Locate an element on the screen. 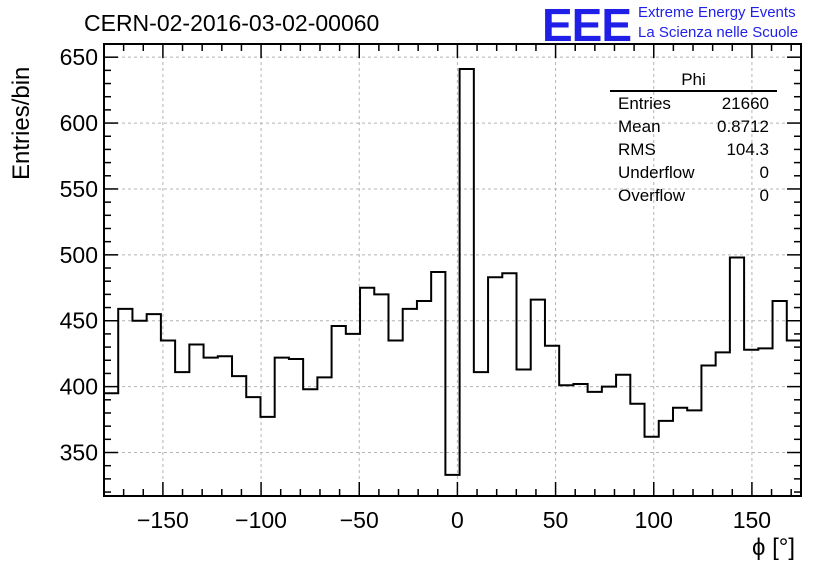 The height and width of the screenshot is (572, 836). stats-row-rms: RMS 104.3 is located at coordinates (693, 149).